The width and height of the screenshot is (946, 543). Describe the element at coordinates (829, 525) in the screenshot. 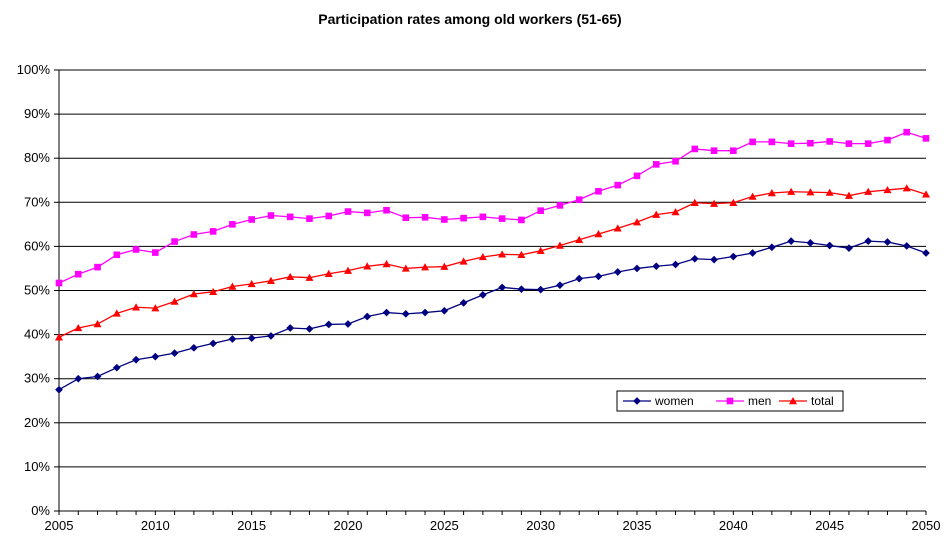

I see `x-tick-label: 2045` at that location.